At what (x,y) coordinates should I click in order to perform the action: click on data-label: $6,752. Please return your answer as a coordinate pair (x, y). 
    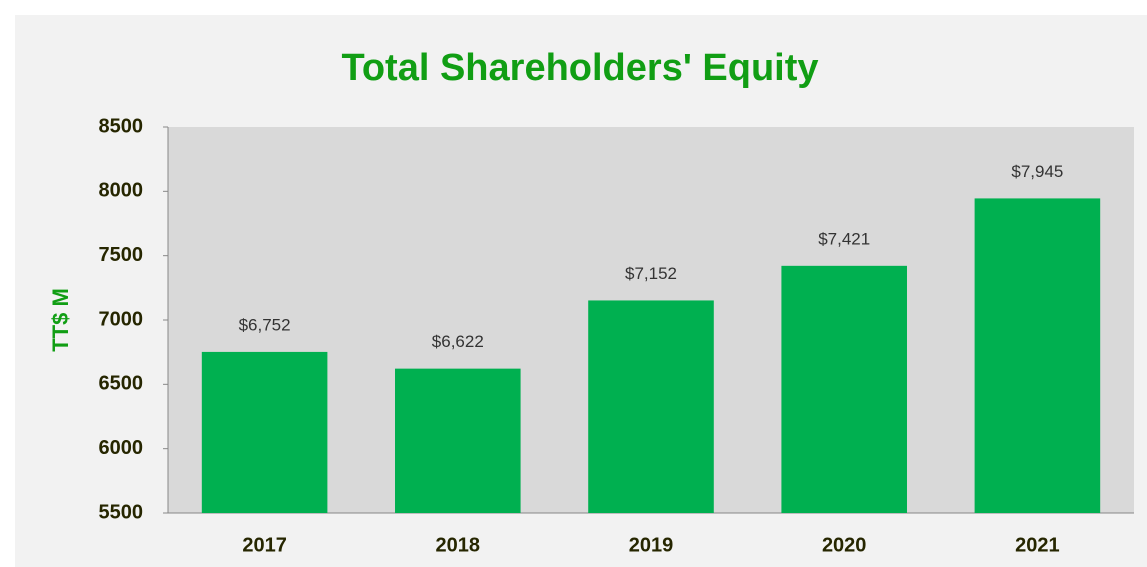
    Looking at the image, I should click on (265, 324).